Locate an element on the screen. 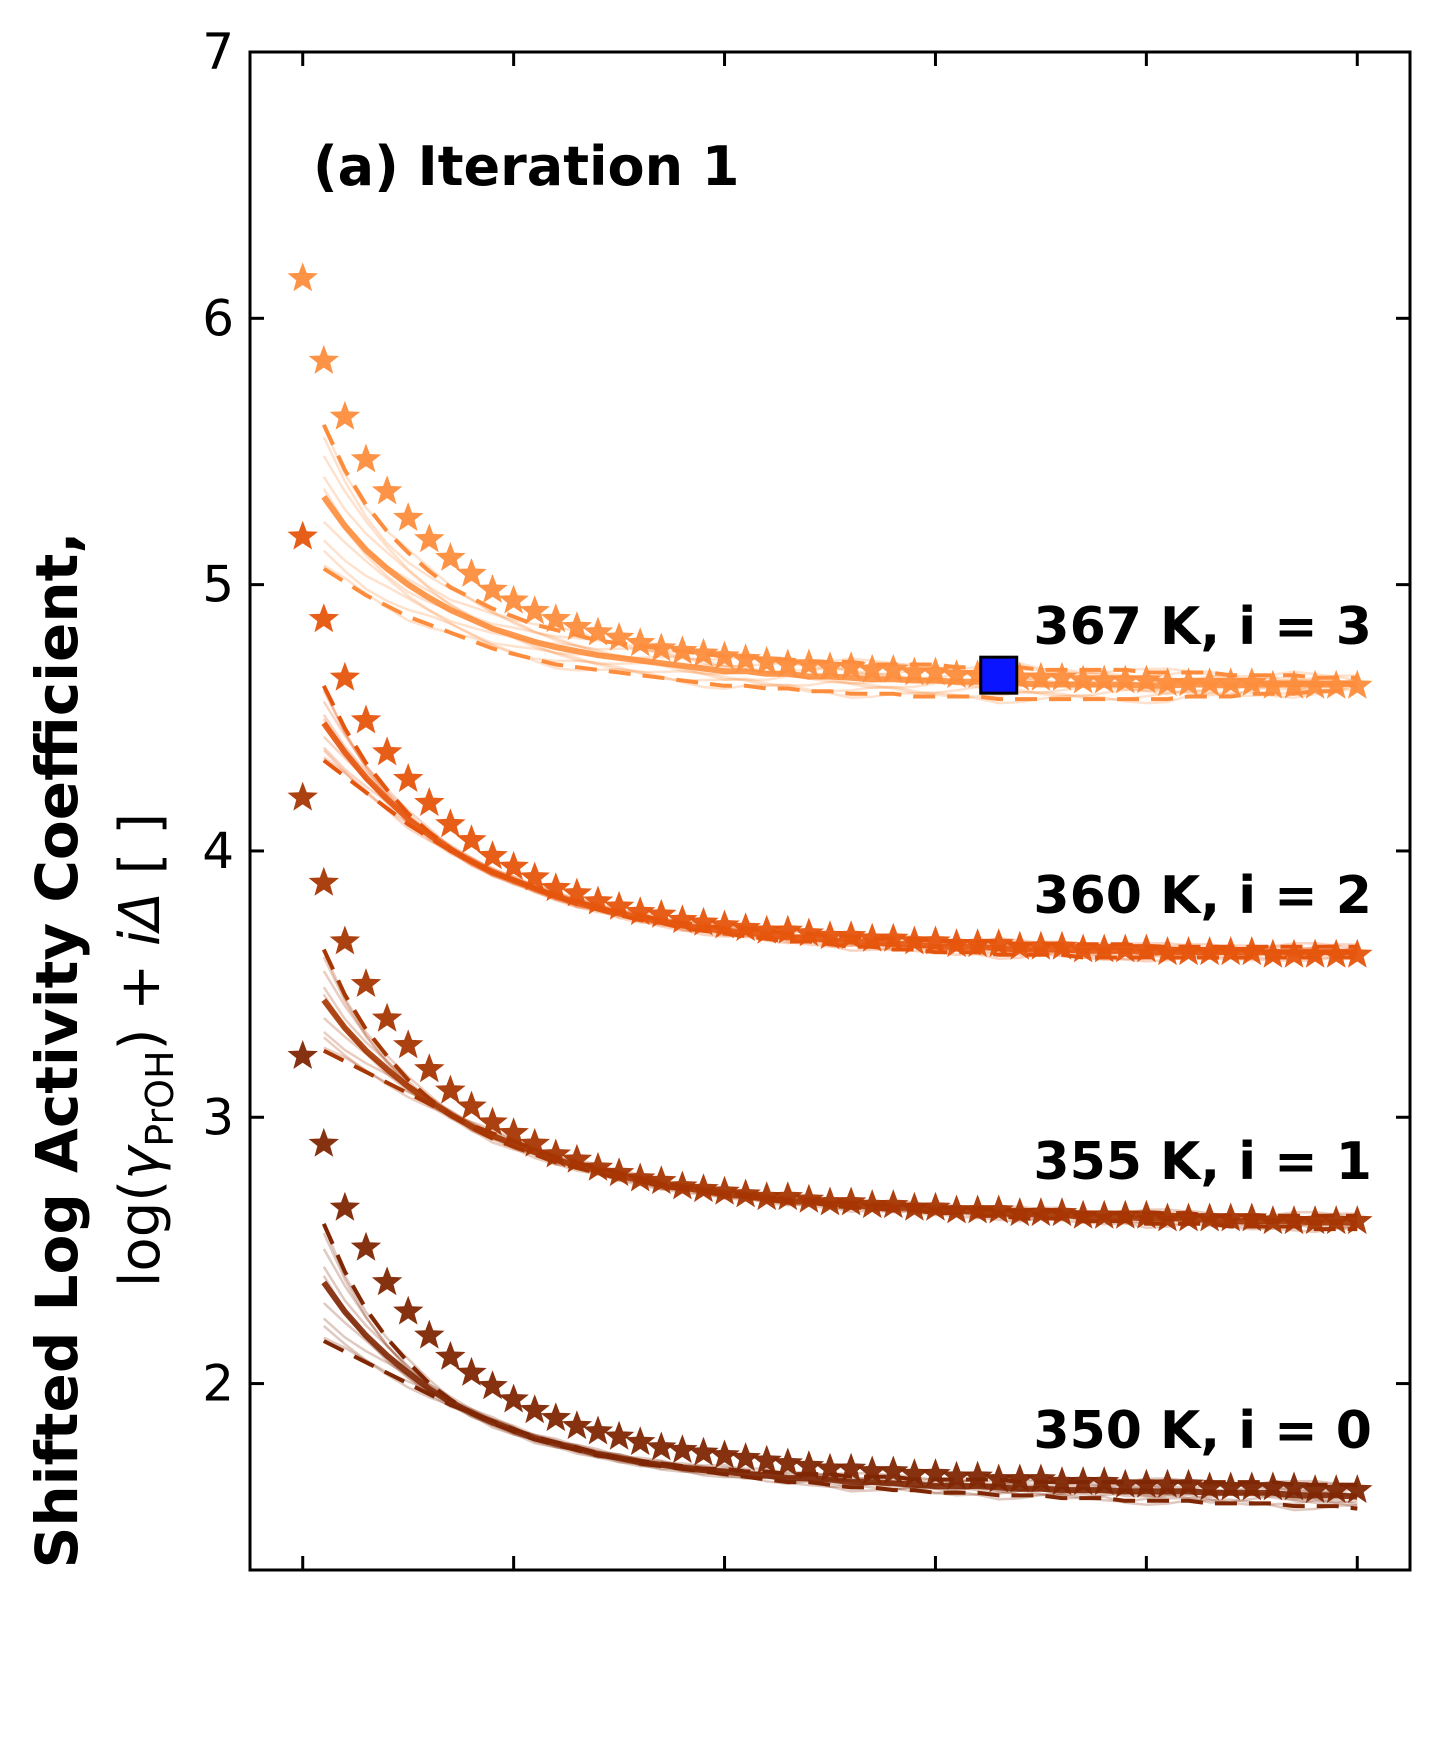 The height and width of the screenshot is (1755, 1435). ylabel-i: i is located at coordinates (140, 938).